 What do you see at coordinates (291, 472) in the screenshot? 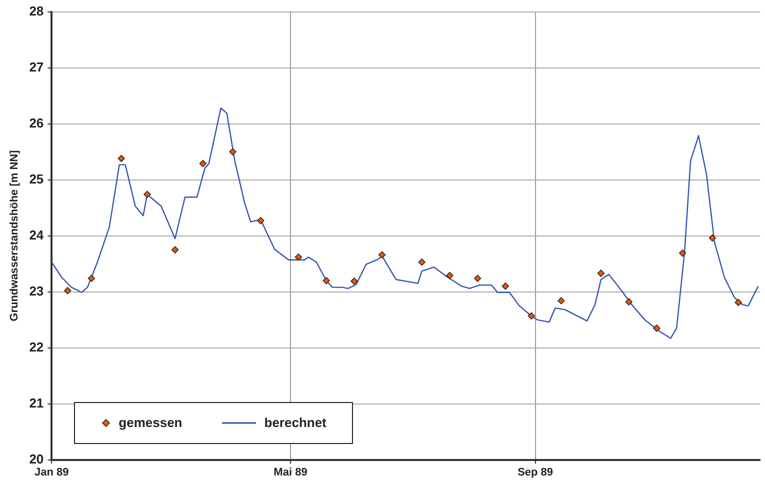
I see `x-tick-label: Mai 89` at bounding box center [291, 472].